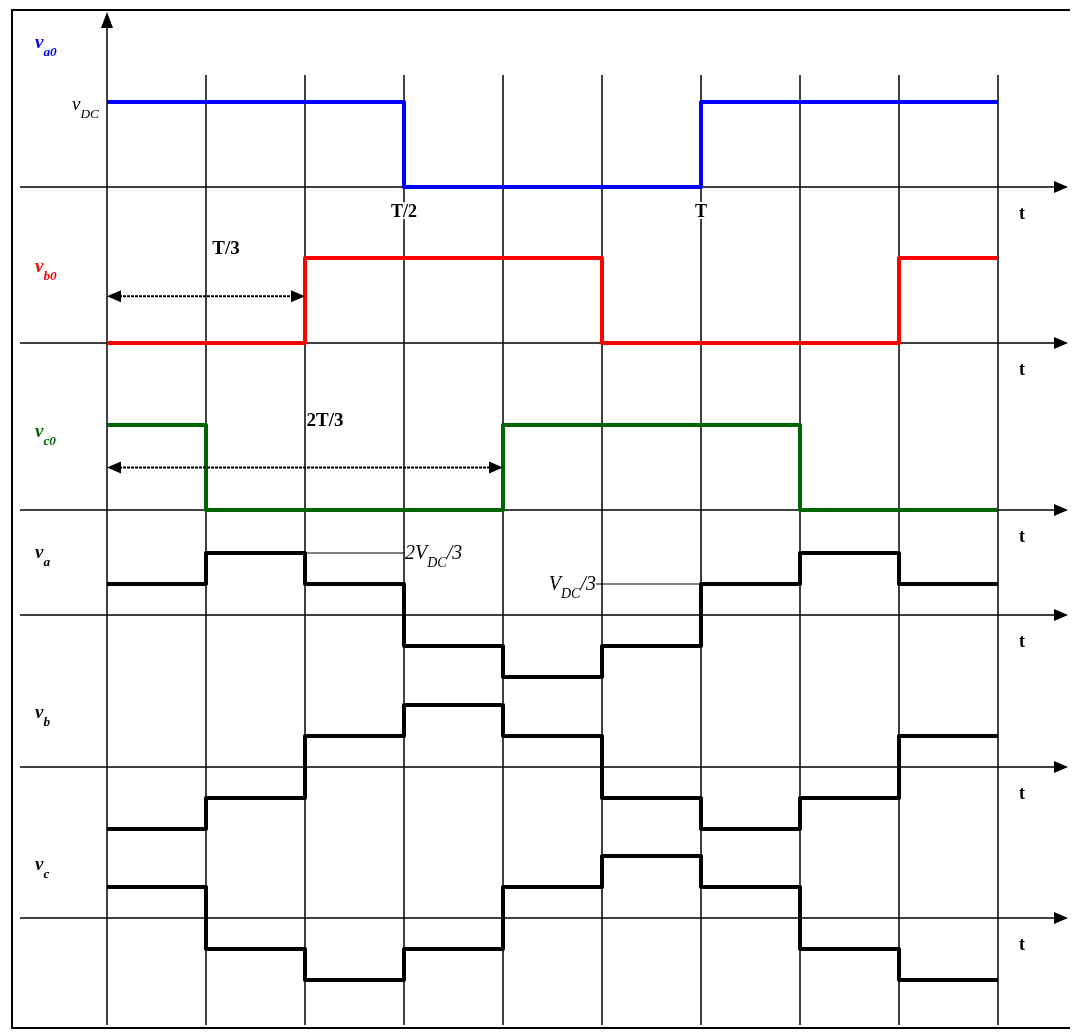 The image size is (1078, 1034). Describe the element at coordinates (325, 419) in the screenshot. I see `annotation: 2T/3` at that location.